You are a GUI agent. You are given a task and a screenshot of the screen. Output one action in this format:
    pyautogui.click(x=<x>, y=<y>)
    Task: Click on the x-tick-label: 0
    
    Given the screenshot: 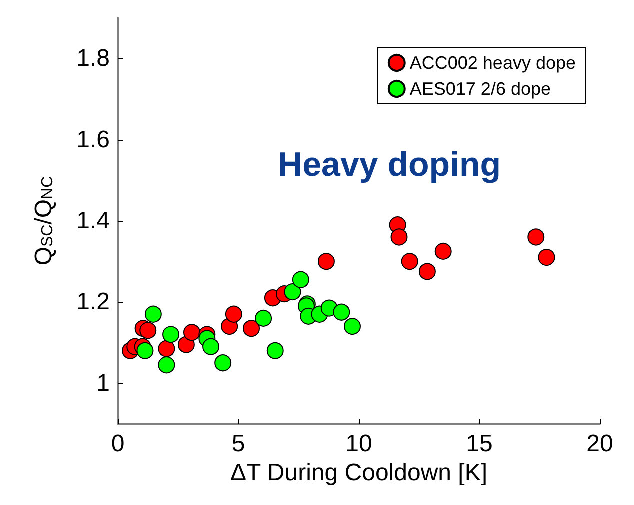 What is the action you would take?
    pyautogui.click(x=118, y=444)
    